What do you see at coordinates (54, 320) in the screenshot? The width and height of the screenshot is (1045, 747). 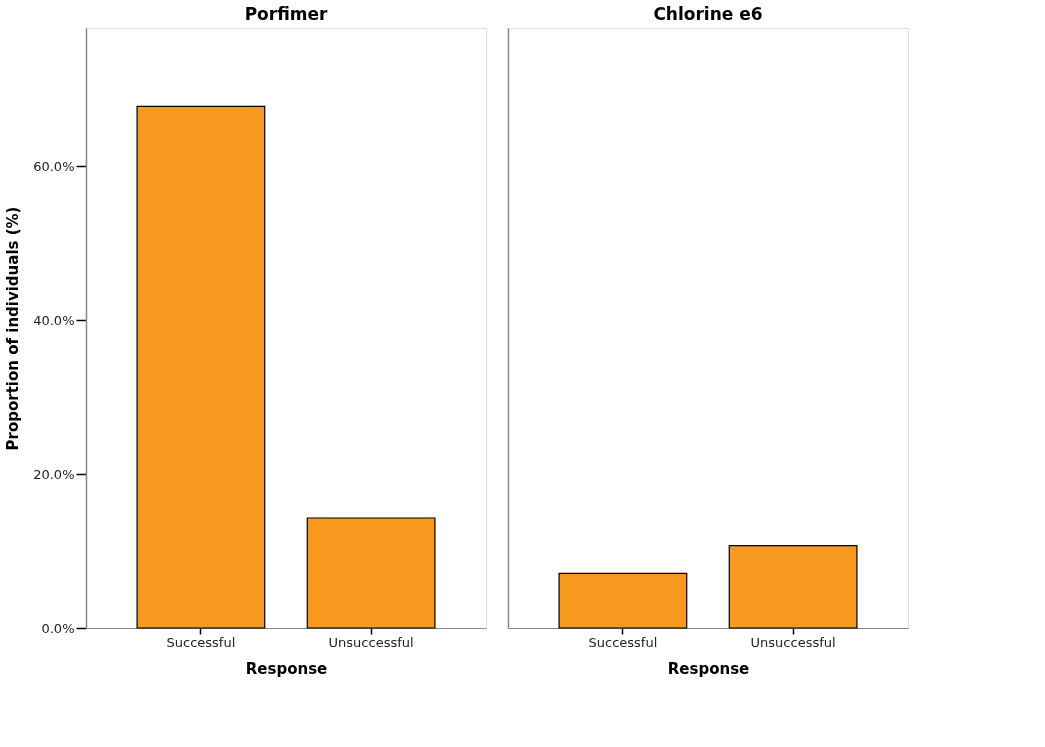 I see `y-tick-label: 40.0%` at bounding box center [54, 320].